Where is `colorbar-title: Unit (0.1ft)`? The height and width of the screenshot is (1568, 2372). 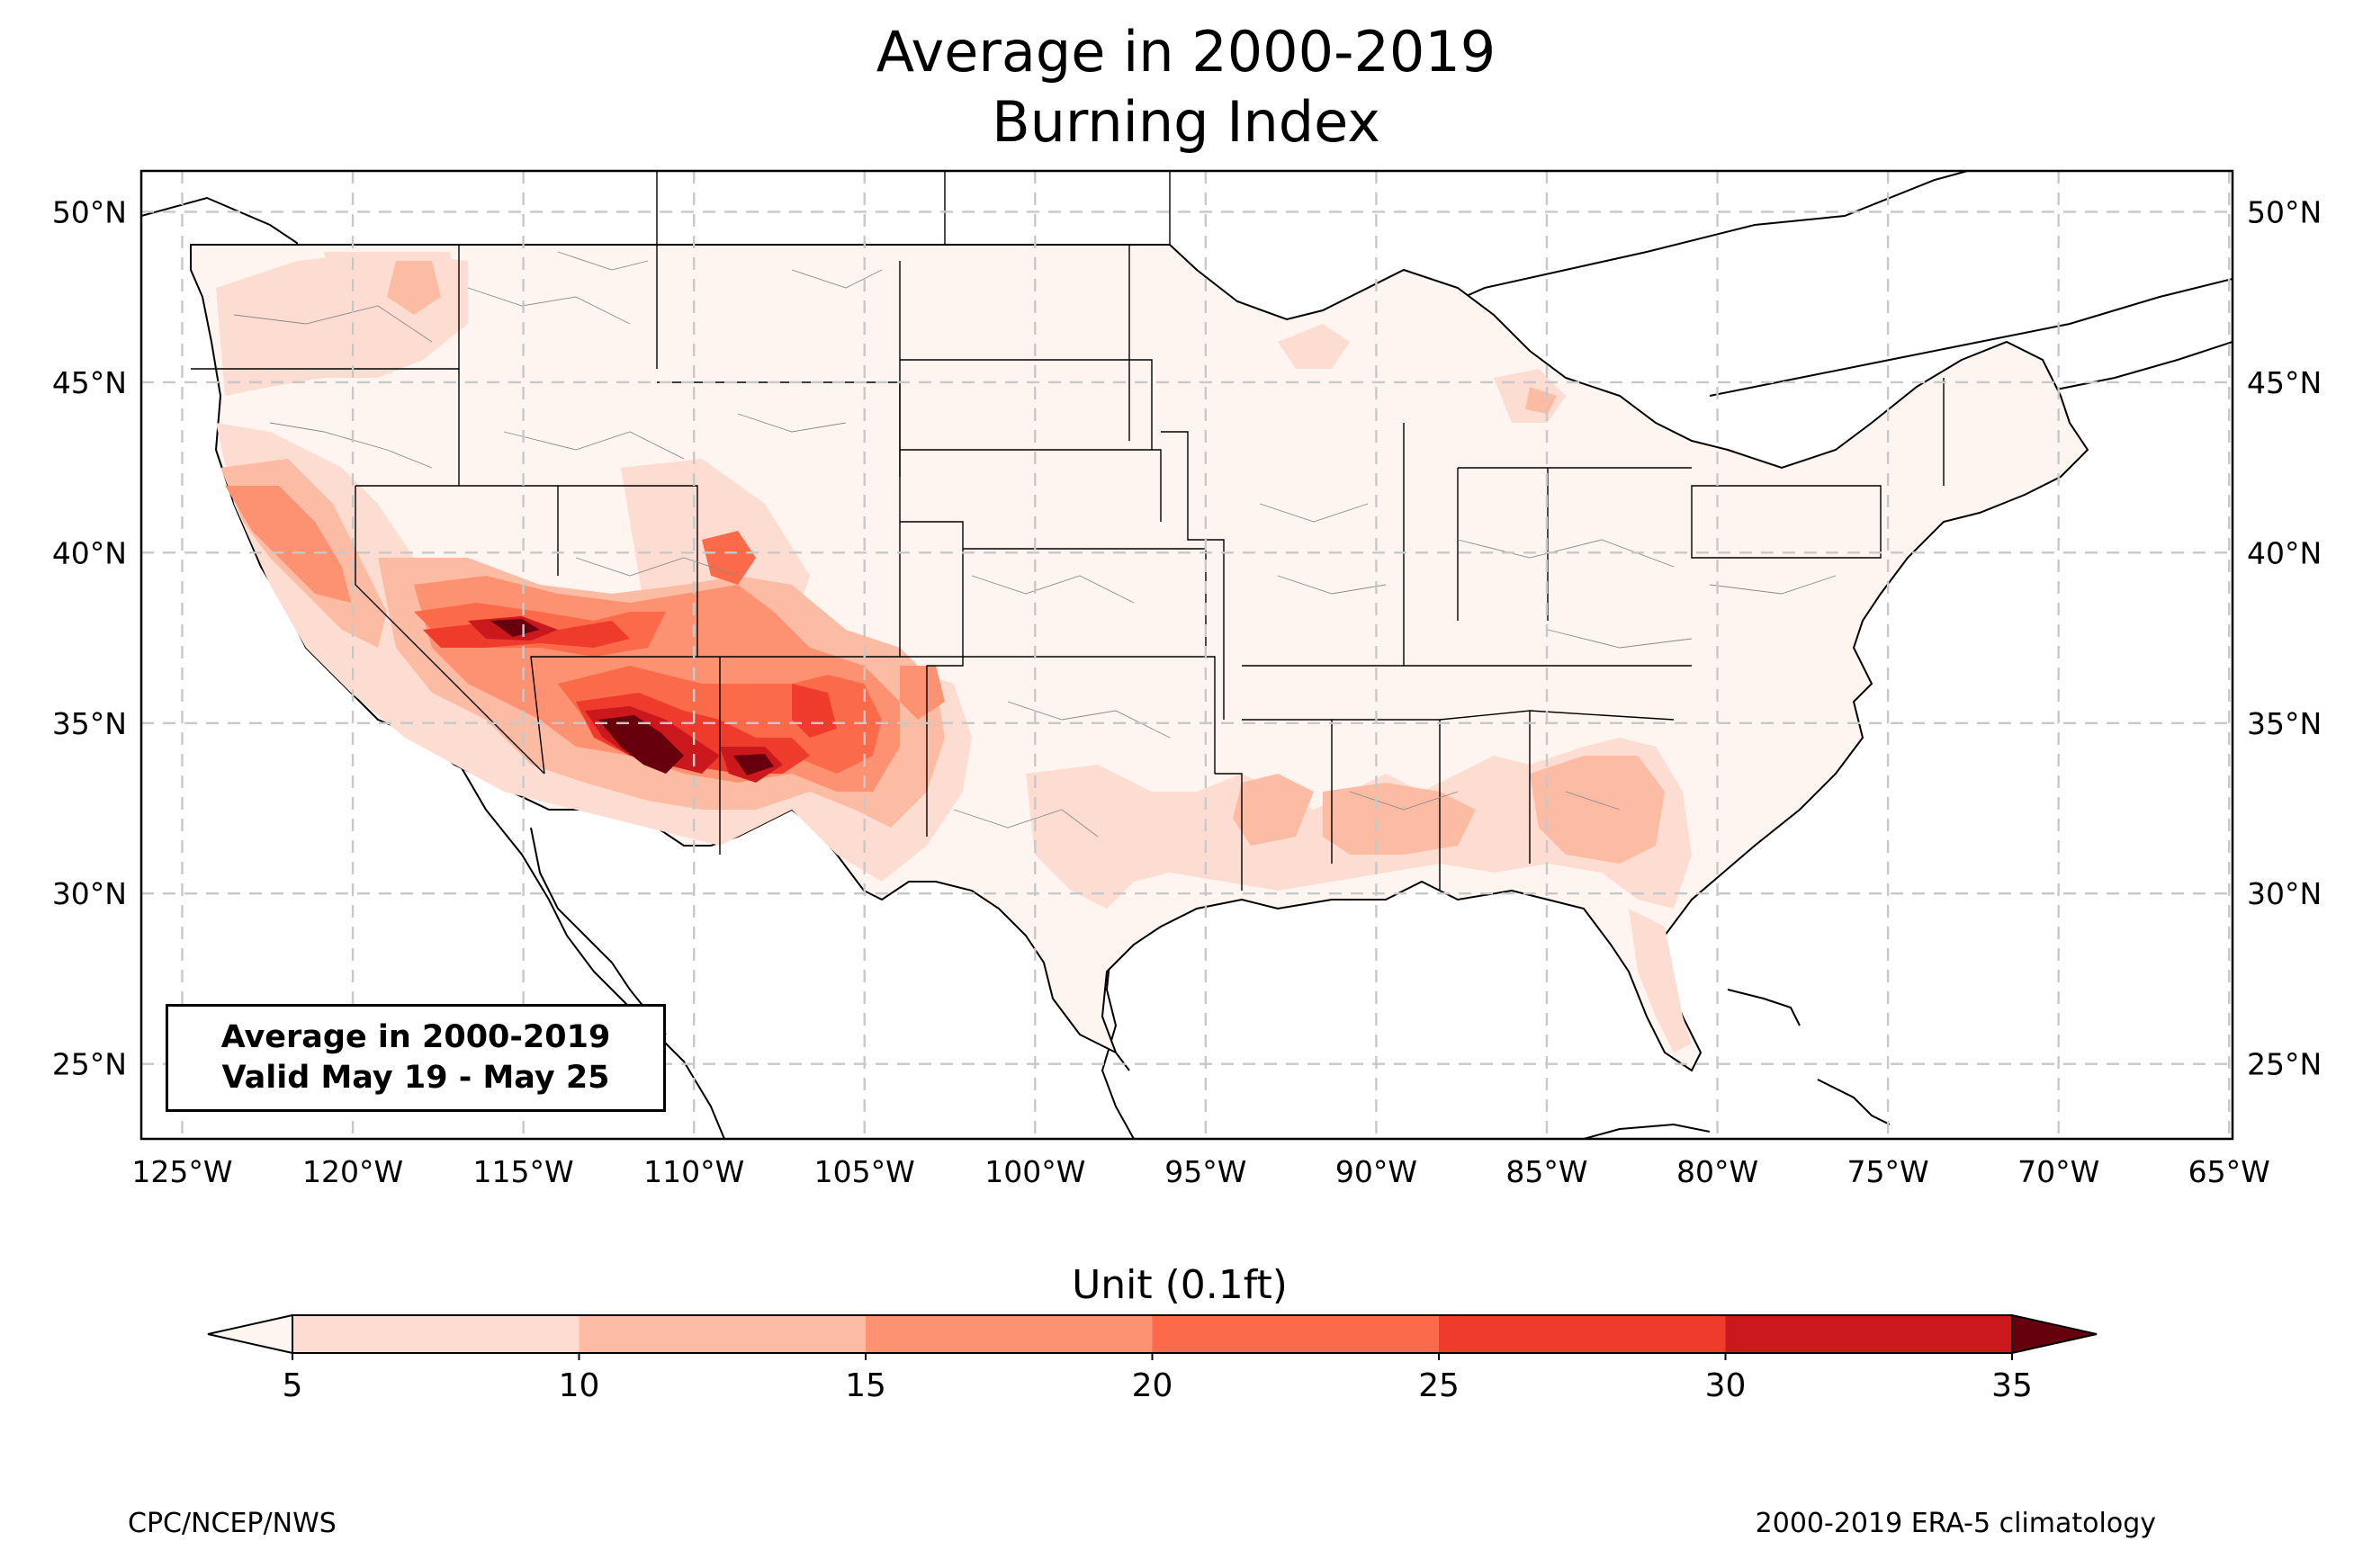
colorbar-title: Unit (0.1ft) is located at coordinates (1180, 1285).